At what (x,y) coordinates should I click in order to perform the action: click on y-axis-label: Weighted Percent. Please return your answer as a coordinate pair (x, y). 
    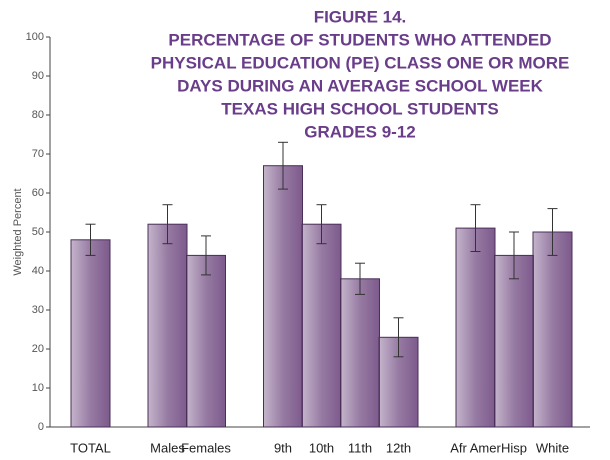
    Looking at the image, I should click on (18, 231).